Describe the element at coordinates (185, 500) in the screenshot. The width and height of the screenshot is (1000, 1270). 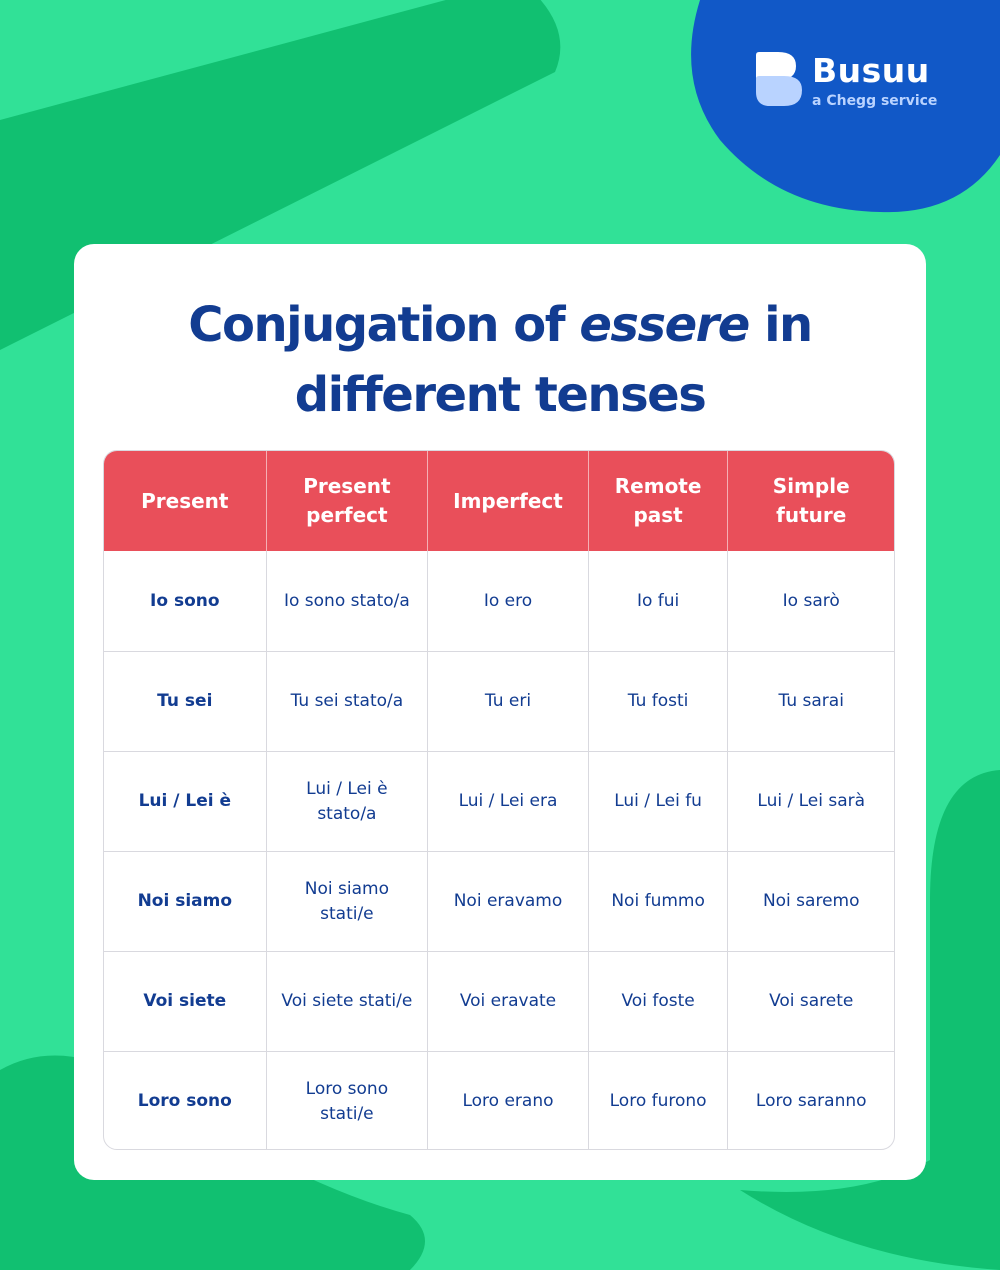
I see `column-header-present: Present` at that location.